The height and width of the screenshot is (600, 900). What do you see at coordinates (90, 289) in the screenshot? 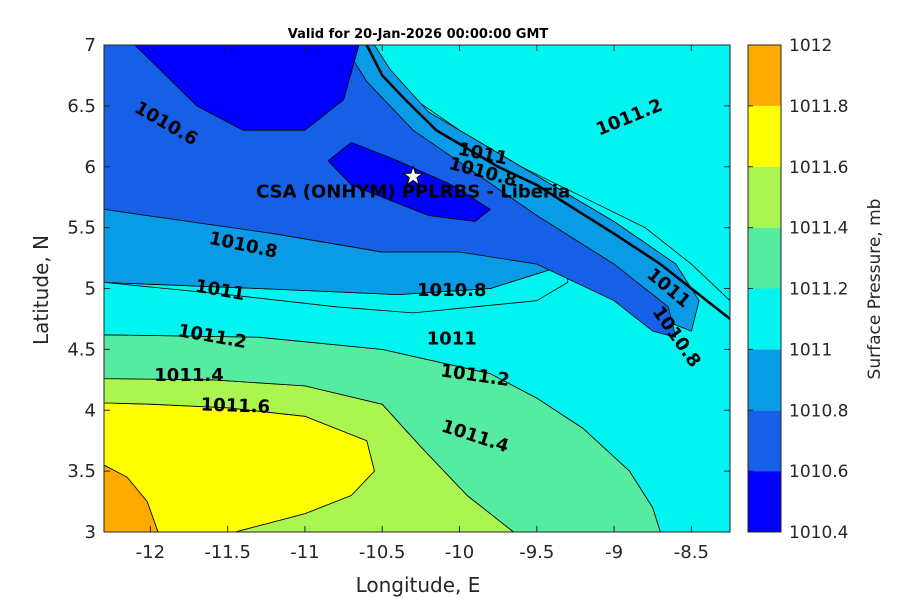
I see `y-tick-label-4: 5` at bounding box center [90, 289].